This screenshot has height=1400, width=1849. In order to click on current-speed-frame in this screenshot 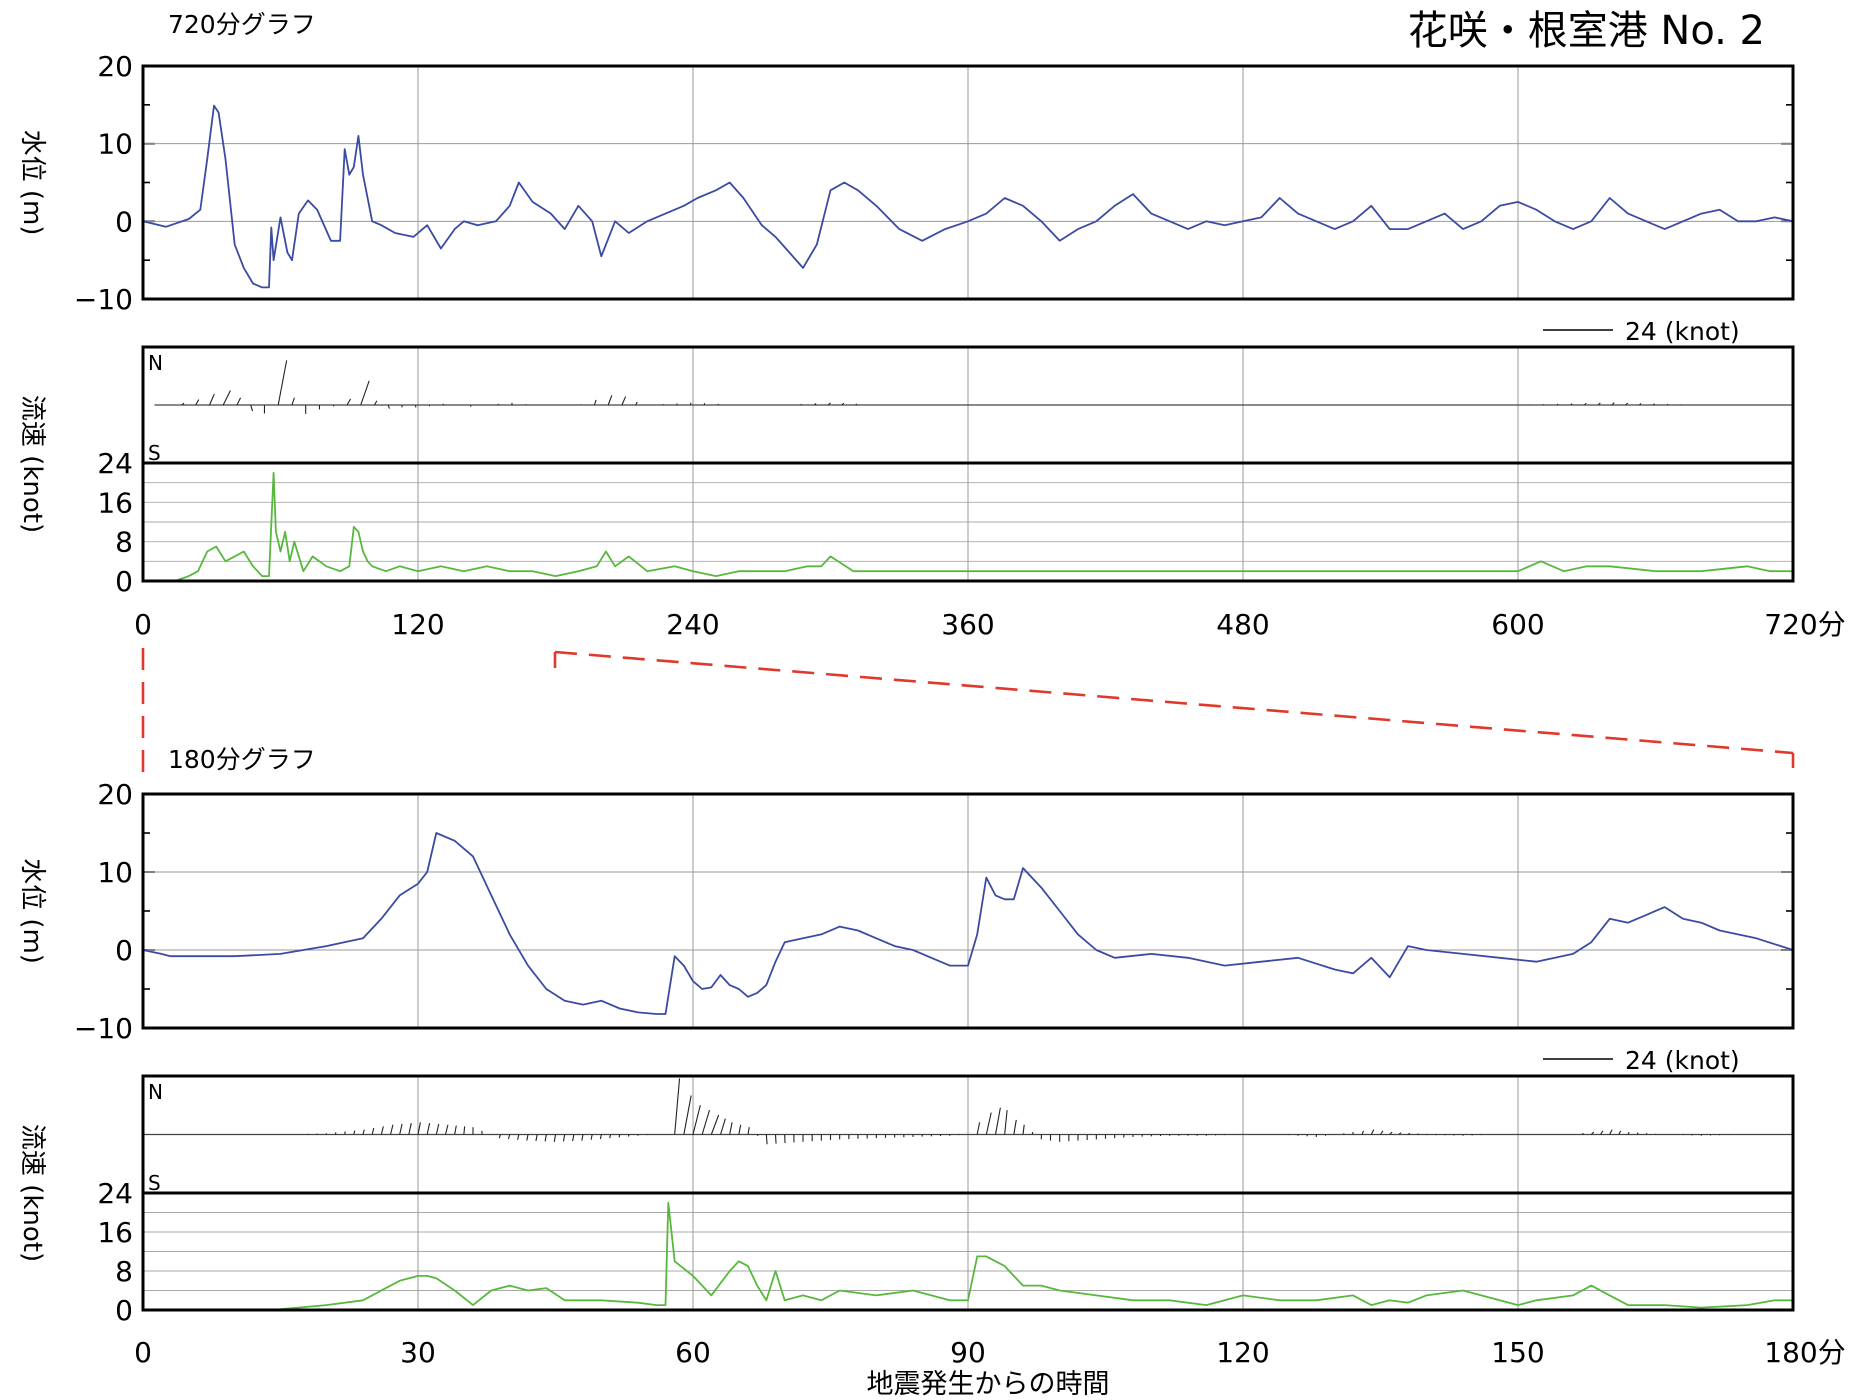, I will do `click(968, 522)`.